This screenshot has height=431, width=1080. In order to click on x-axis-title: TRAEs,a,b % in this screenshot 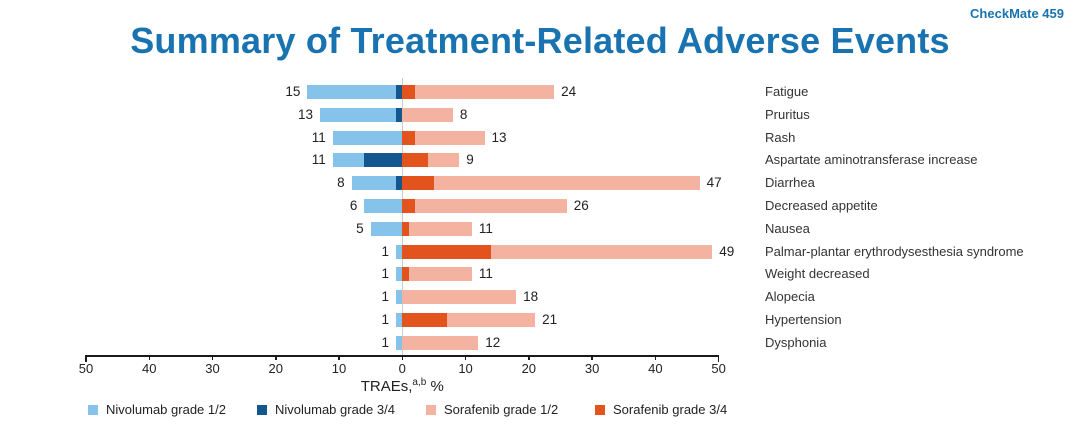, I will do `click(402, 386)`.